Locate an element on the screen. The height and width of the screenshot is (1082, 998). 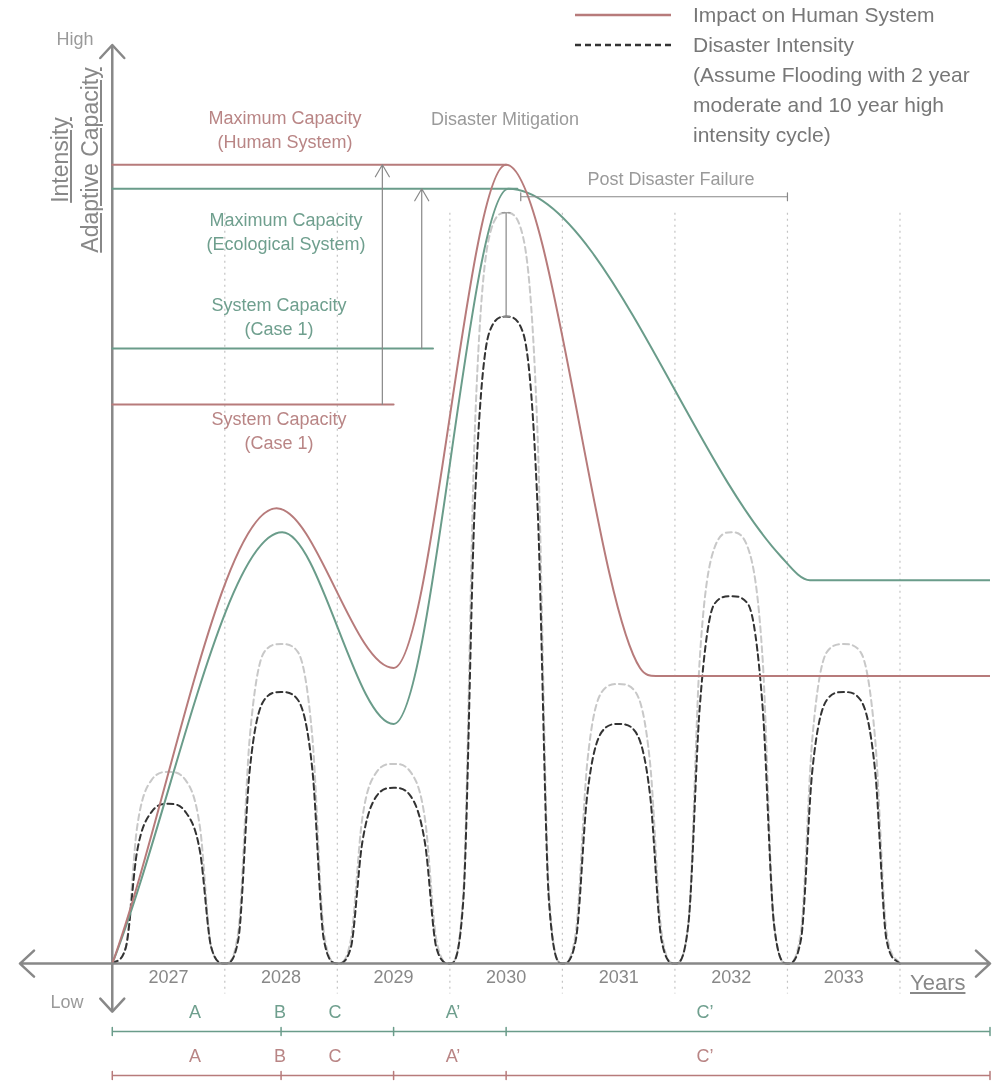
text: (Assume Flooding with 2 year moderate and 10 year high intensity cycle) is located at coordinates (832, 105).